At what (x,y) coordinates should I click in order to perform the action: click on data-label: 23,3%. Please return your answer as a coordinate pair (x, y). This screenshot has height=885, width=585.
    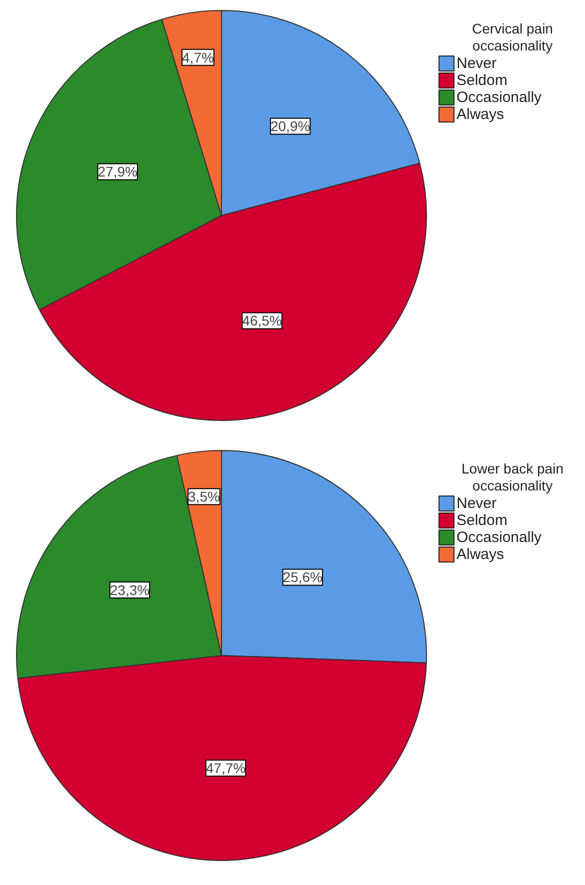
    Looking at the image, I should click on (130, 590).